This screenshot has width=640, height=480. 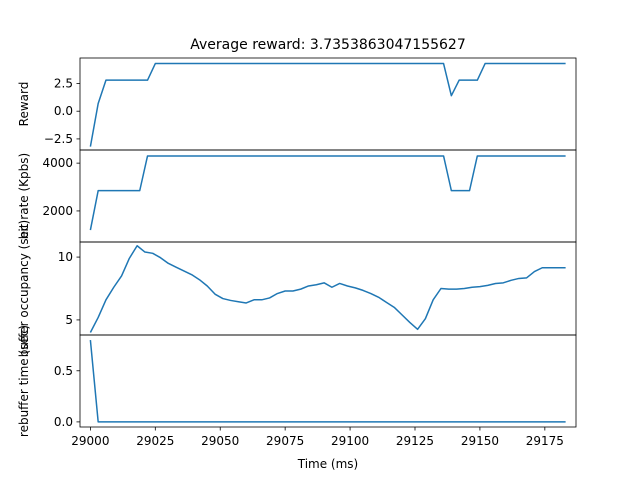 What do you see at coordinates (220, 441) in the screenshot?
I see `x-tick-label: 29050` at bounding box center [220, 441].